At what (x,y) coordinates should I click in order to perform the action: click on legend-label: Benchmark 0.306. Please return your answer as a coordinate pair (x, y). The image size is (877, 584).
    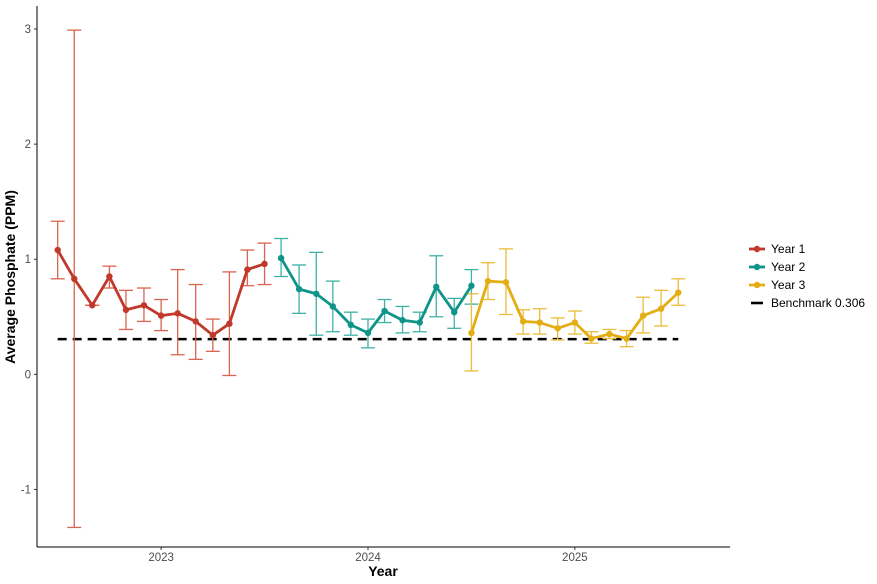
    Looking at the image, I should click on (818, 303).